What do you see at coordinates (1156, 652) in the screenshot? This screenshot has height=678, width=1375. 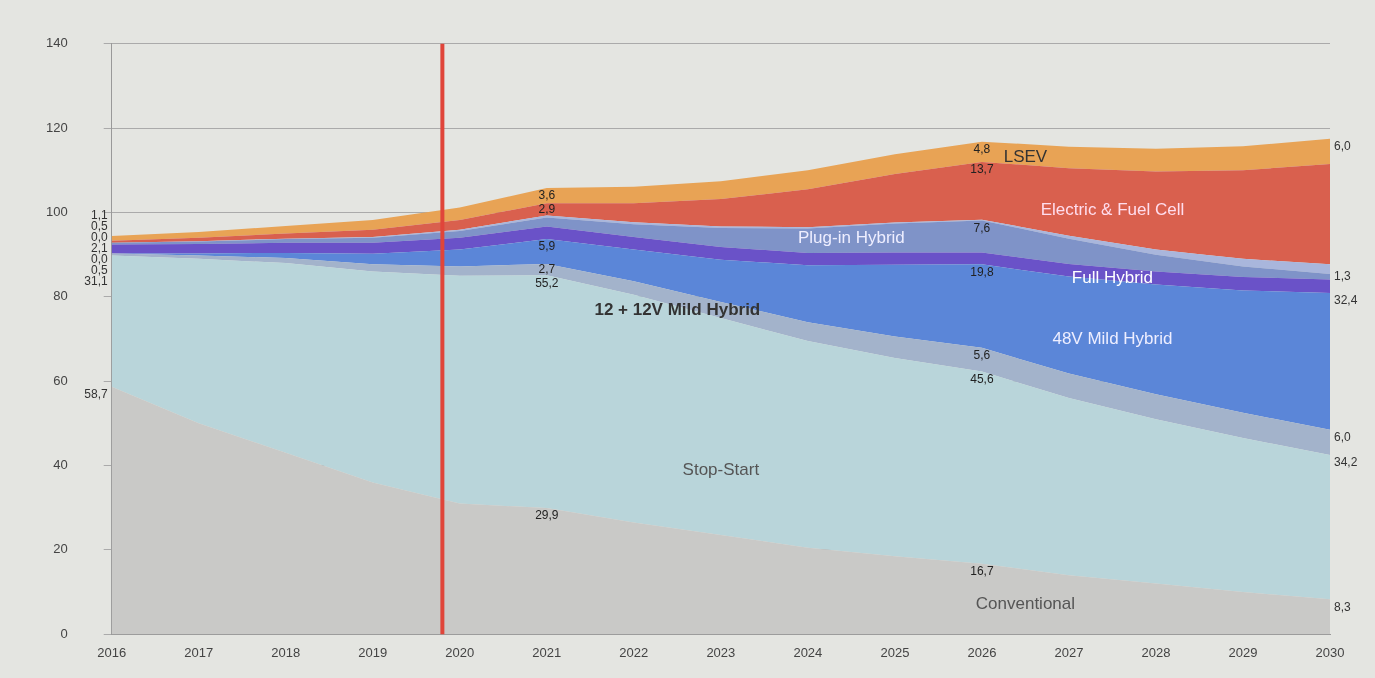 I see `x-tick-label: 2028` at bounding box center [1156, 652].